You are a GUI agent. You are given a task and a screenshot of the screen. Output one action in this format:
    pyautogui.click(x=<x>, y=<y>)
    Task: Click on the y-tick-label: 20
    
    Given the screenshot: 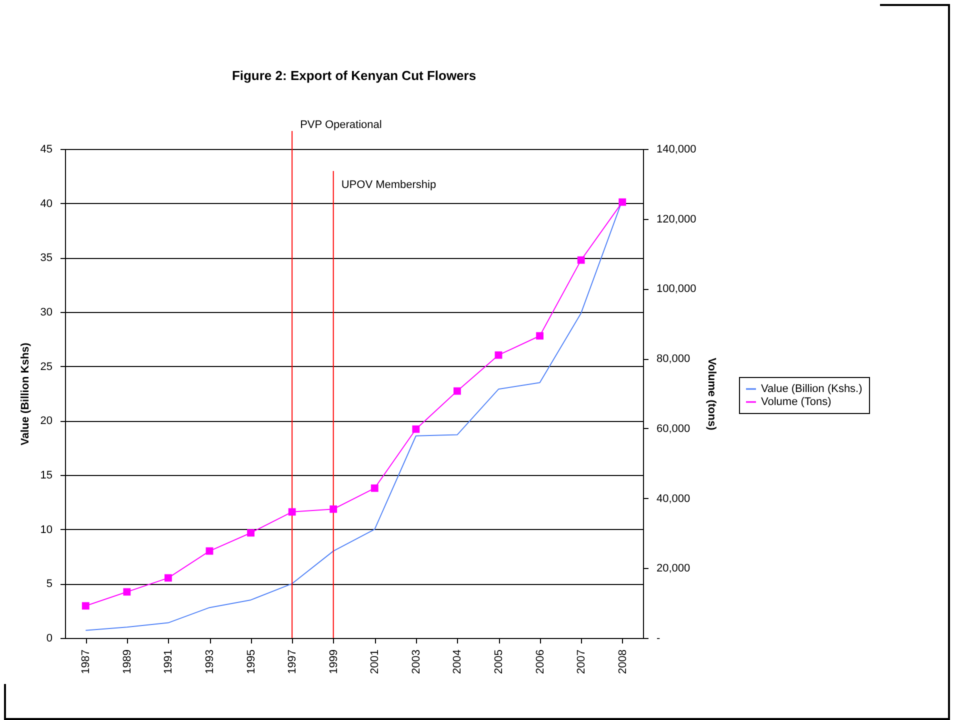 What is the action you would take?
    pyautogui.click(x=46, y=421)
    